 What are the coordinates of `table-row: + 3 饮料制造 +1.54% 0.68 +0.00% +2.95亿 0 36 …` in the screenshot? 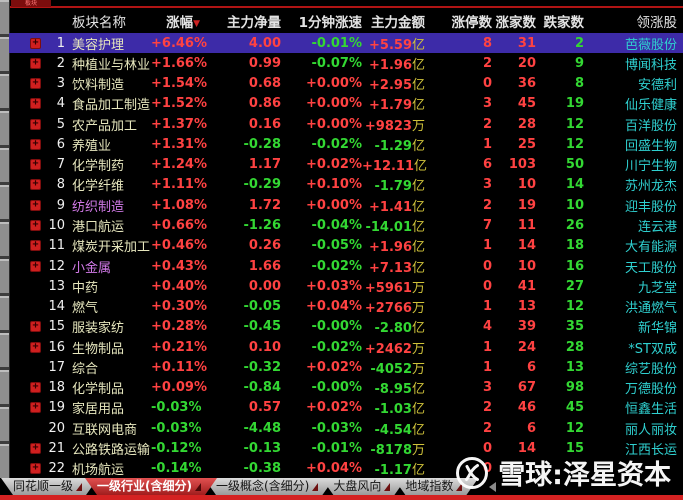 It's located at (346, 84).